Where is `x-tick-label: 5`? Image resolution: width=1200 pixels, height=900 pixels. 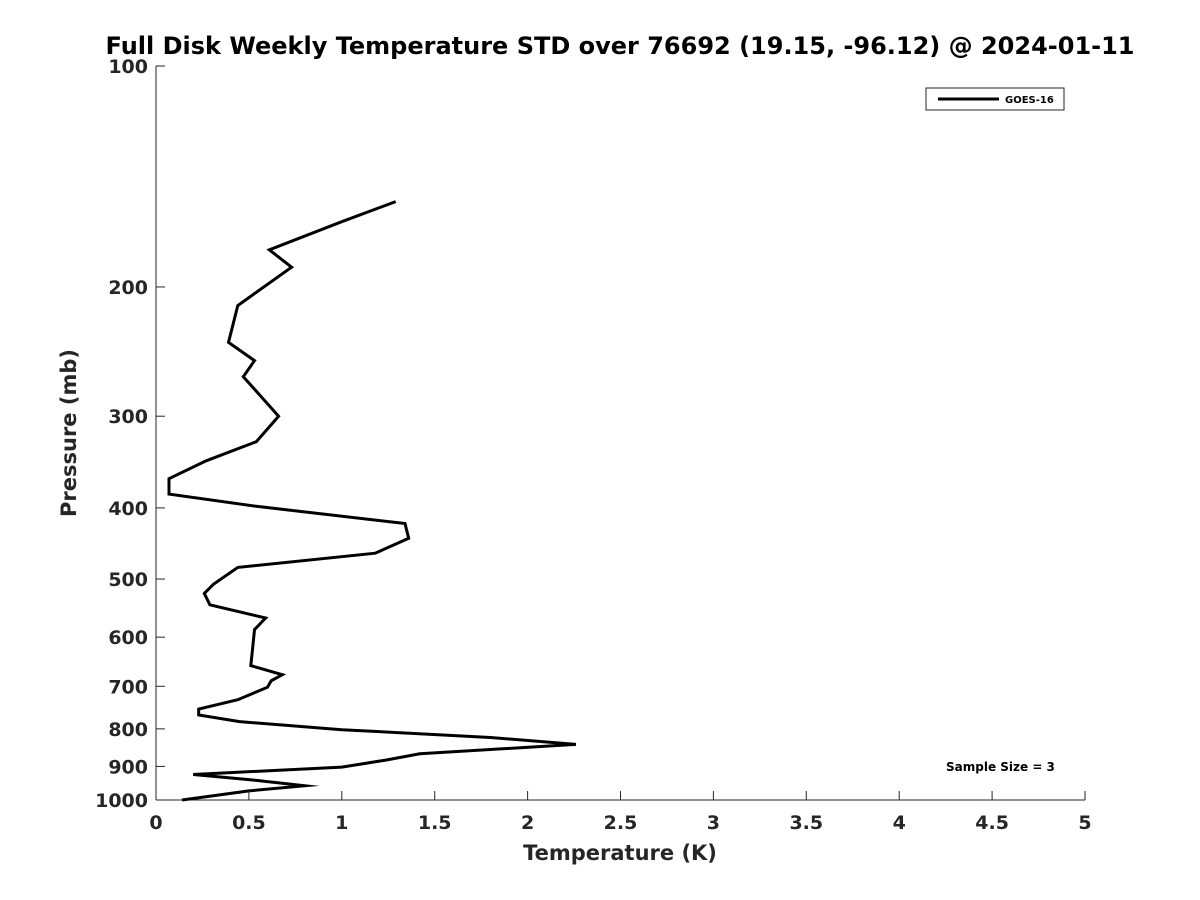 x-tick-label: 5 is located at coordinates (1084, 823).